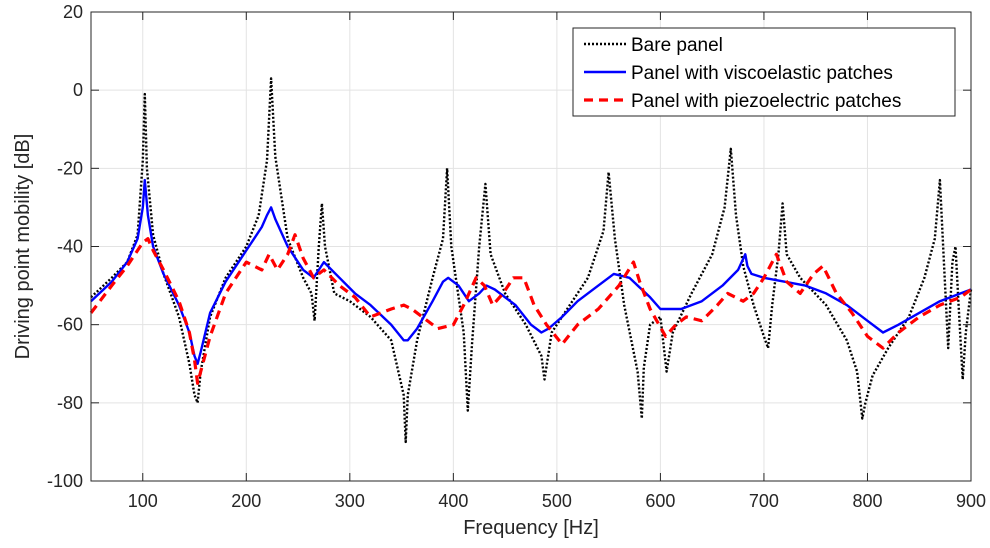 Image resolution: width=990 pixels, height=548 pixels. Describe the element at coordinates (531, 528) in the screenshot. I see `x-axis-label: Frequency [Hz]` at that location.